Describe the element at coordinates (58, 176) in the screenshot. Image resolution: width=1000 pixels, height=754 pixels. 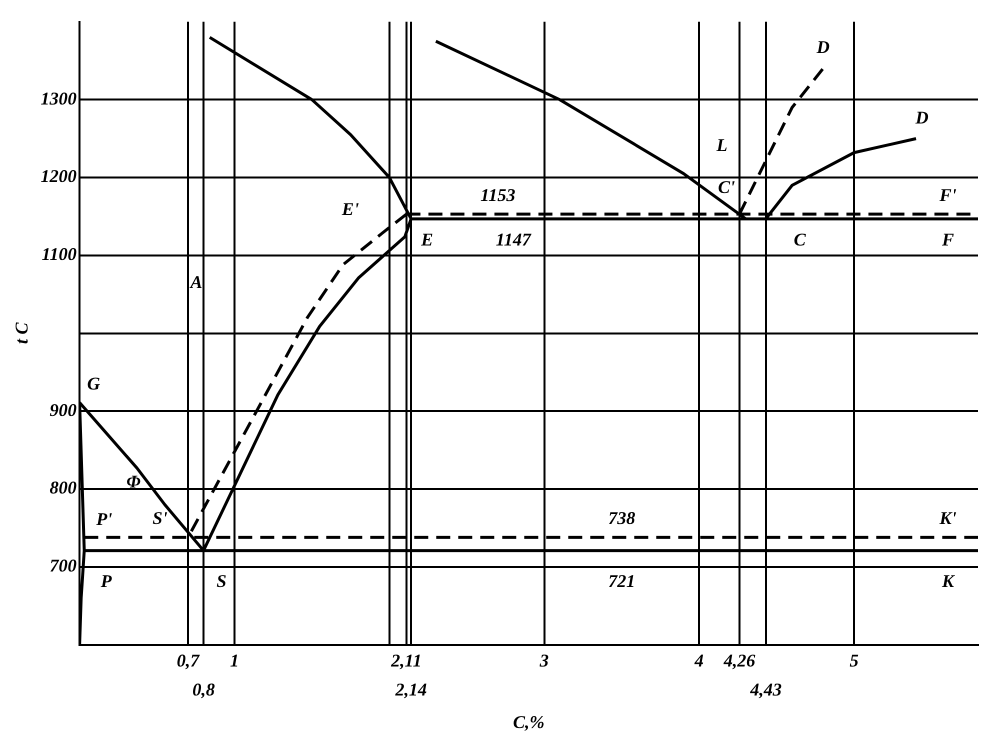
I see `y-tick-label: 1200` at that location.